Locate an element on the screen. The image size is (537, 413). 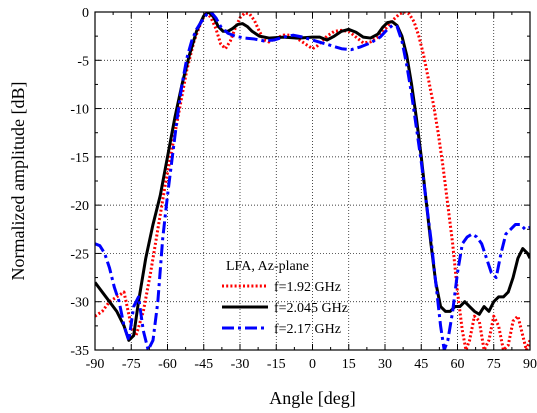
legend-entries: f=1.92 GHz f=2.045 GHz f=2.17 GHz is located at coordinates (285, 308).